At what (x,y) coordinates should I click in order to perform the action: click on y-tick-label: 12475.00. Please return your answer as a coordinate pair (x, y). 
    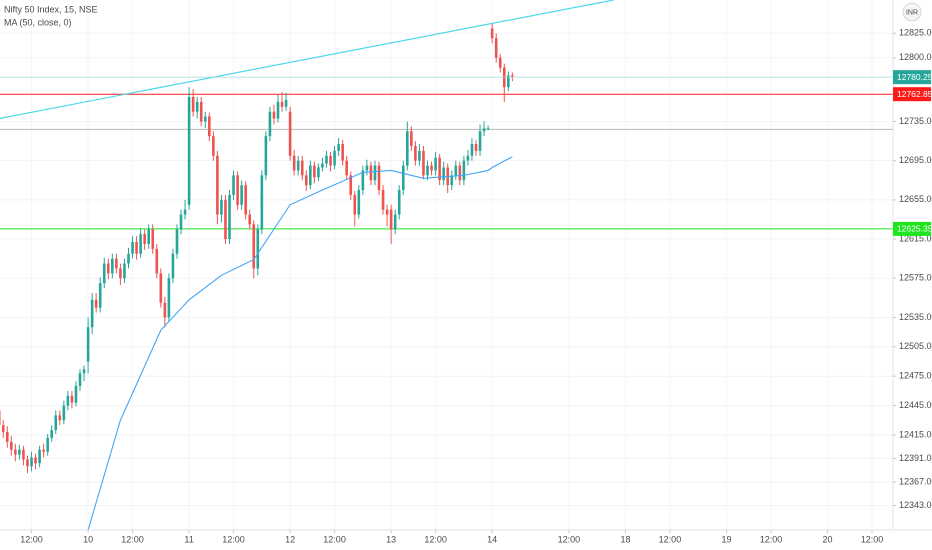
    Looking at the image, I should click on (915, 376).